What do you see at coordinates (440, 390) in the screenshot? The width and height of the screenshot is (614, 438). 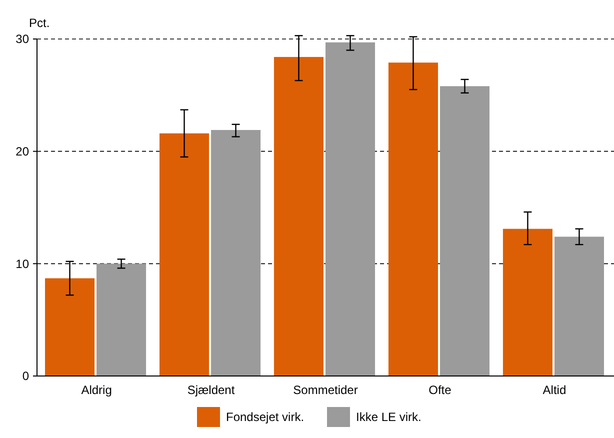 I see `x-tick-label: Ofte` at bounding box center [440, 390].